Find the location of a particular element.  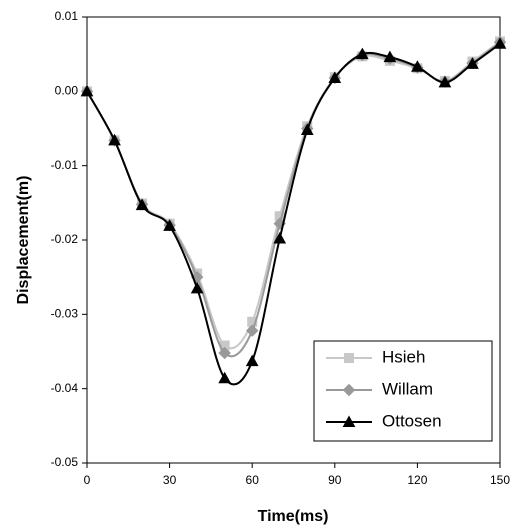

y-tick-label: -0.03 is located at coordinates (65, 314).